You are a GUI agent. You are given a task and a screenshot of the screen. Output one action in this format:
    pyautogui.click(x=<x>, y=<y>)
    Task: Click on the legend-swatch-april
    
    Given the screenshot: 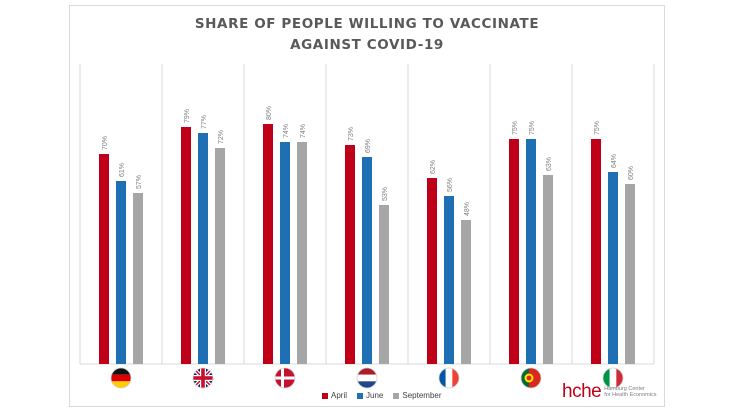 What is the action you would take?
    pyautogui.click(x=325, y=395)
    